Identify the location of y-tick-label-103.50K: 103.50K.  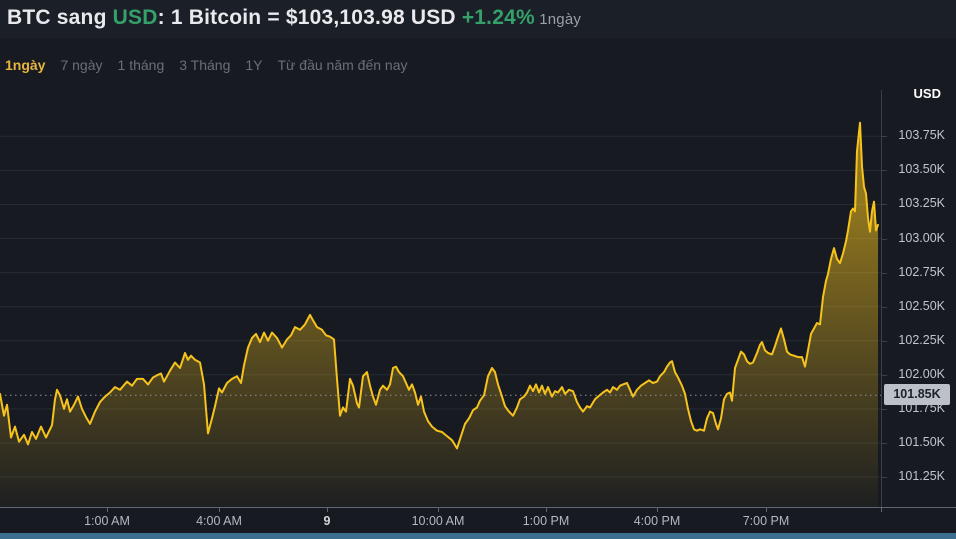
(921, 169).